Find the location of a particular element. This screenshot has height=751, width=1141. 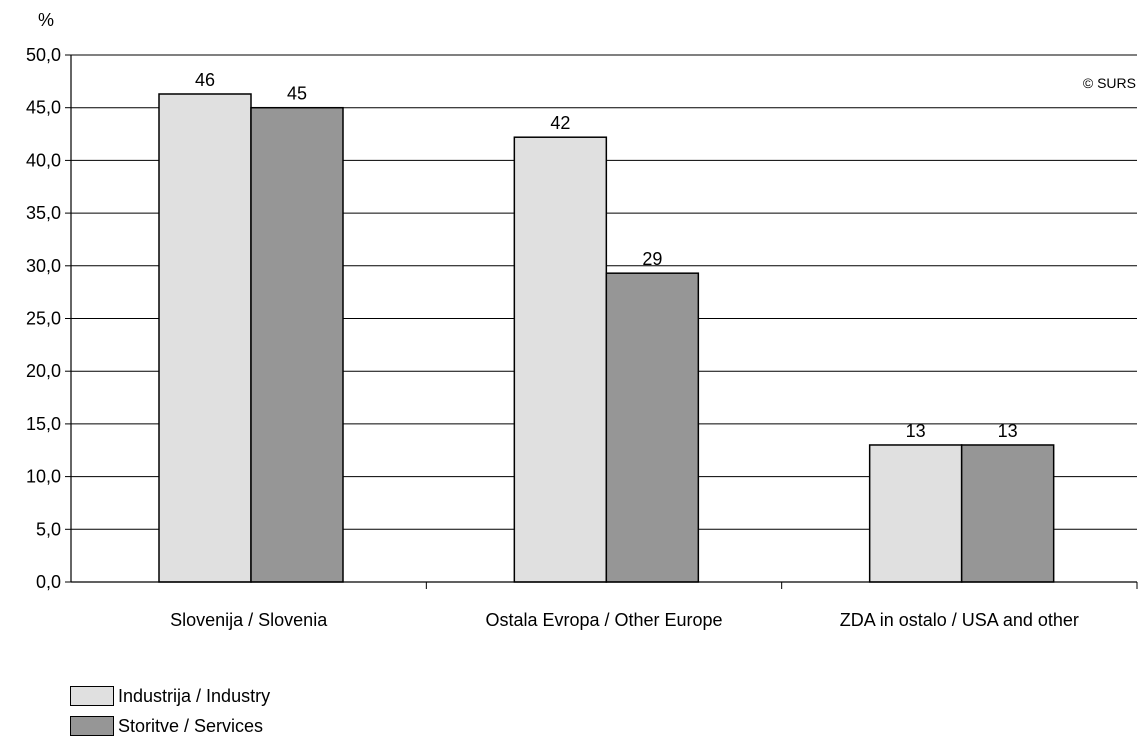

y-tick-label: 45,0 is located at coordinates (43, 108).